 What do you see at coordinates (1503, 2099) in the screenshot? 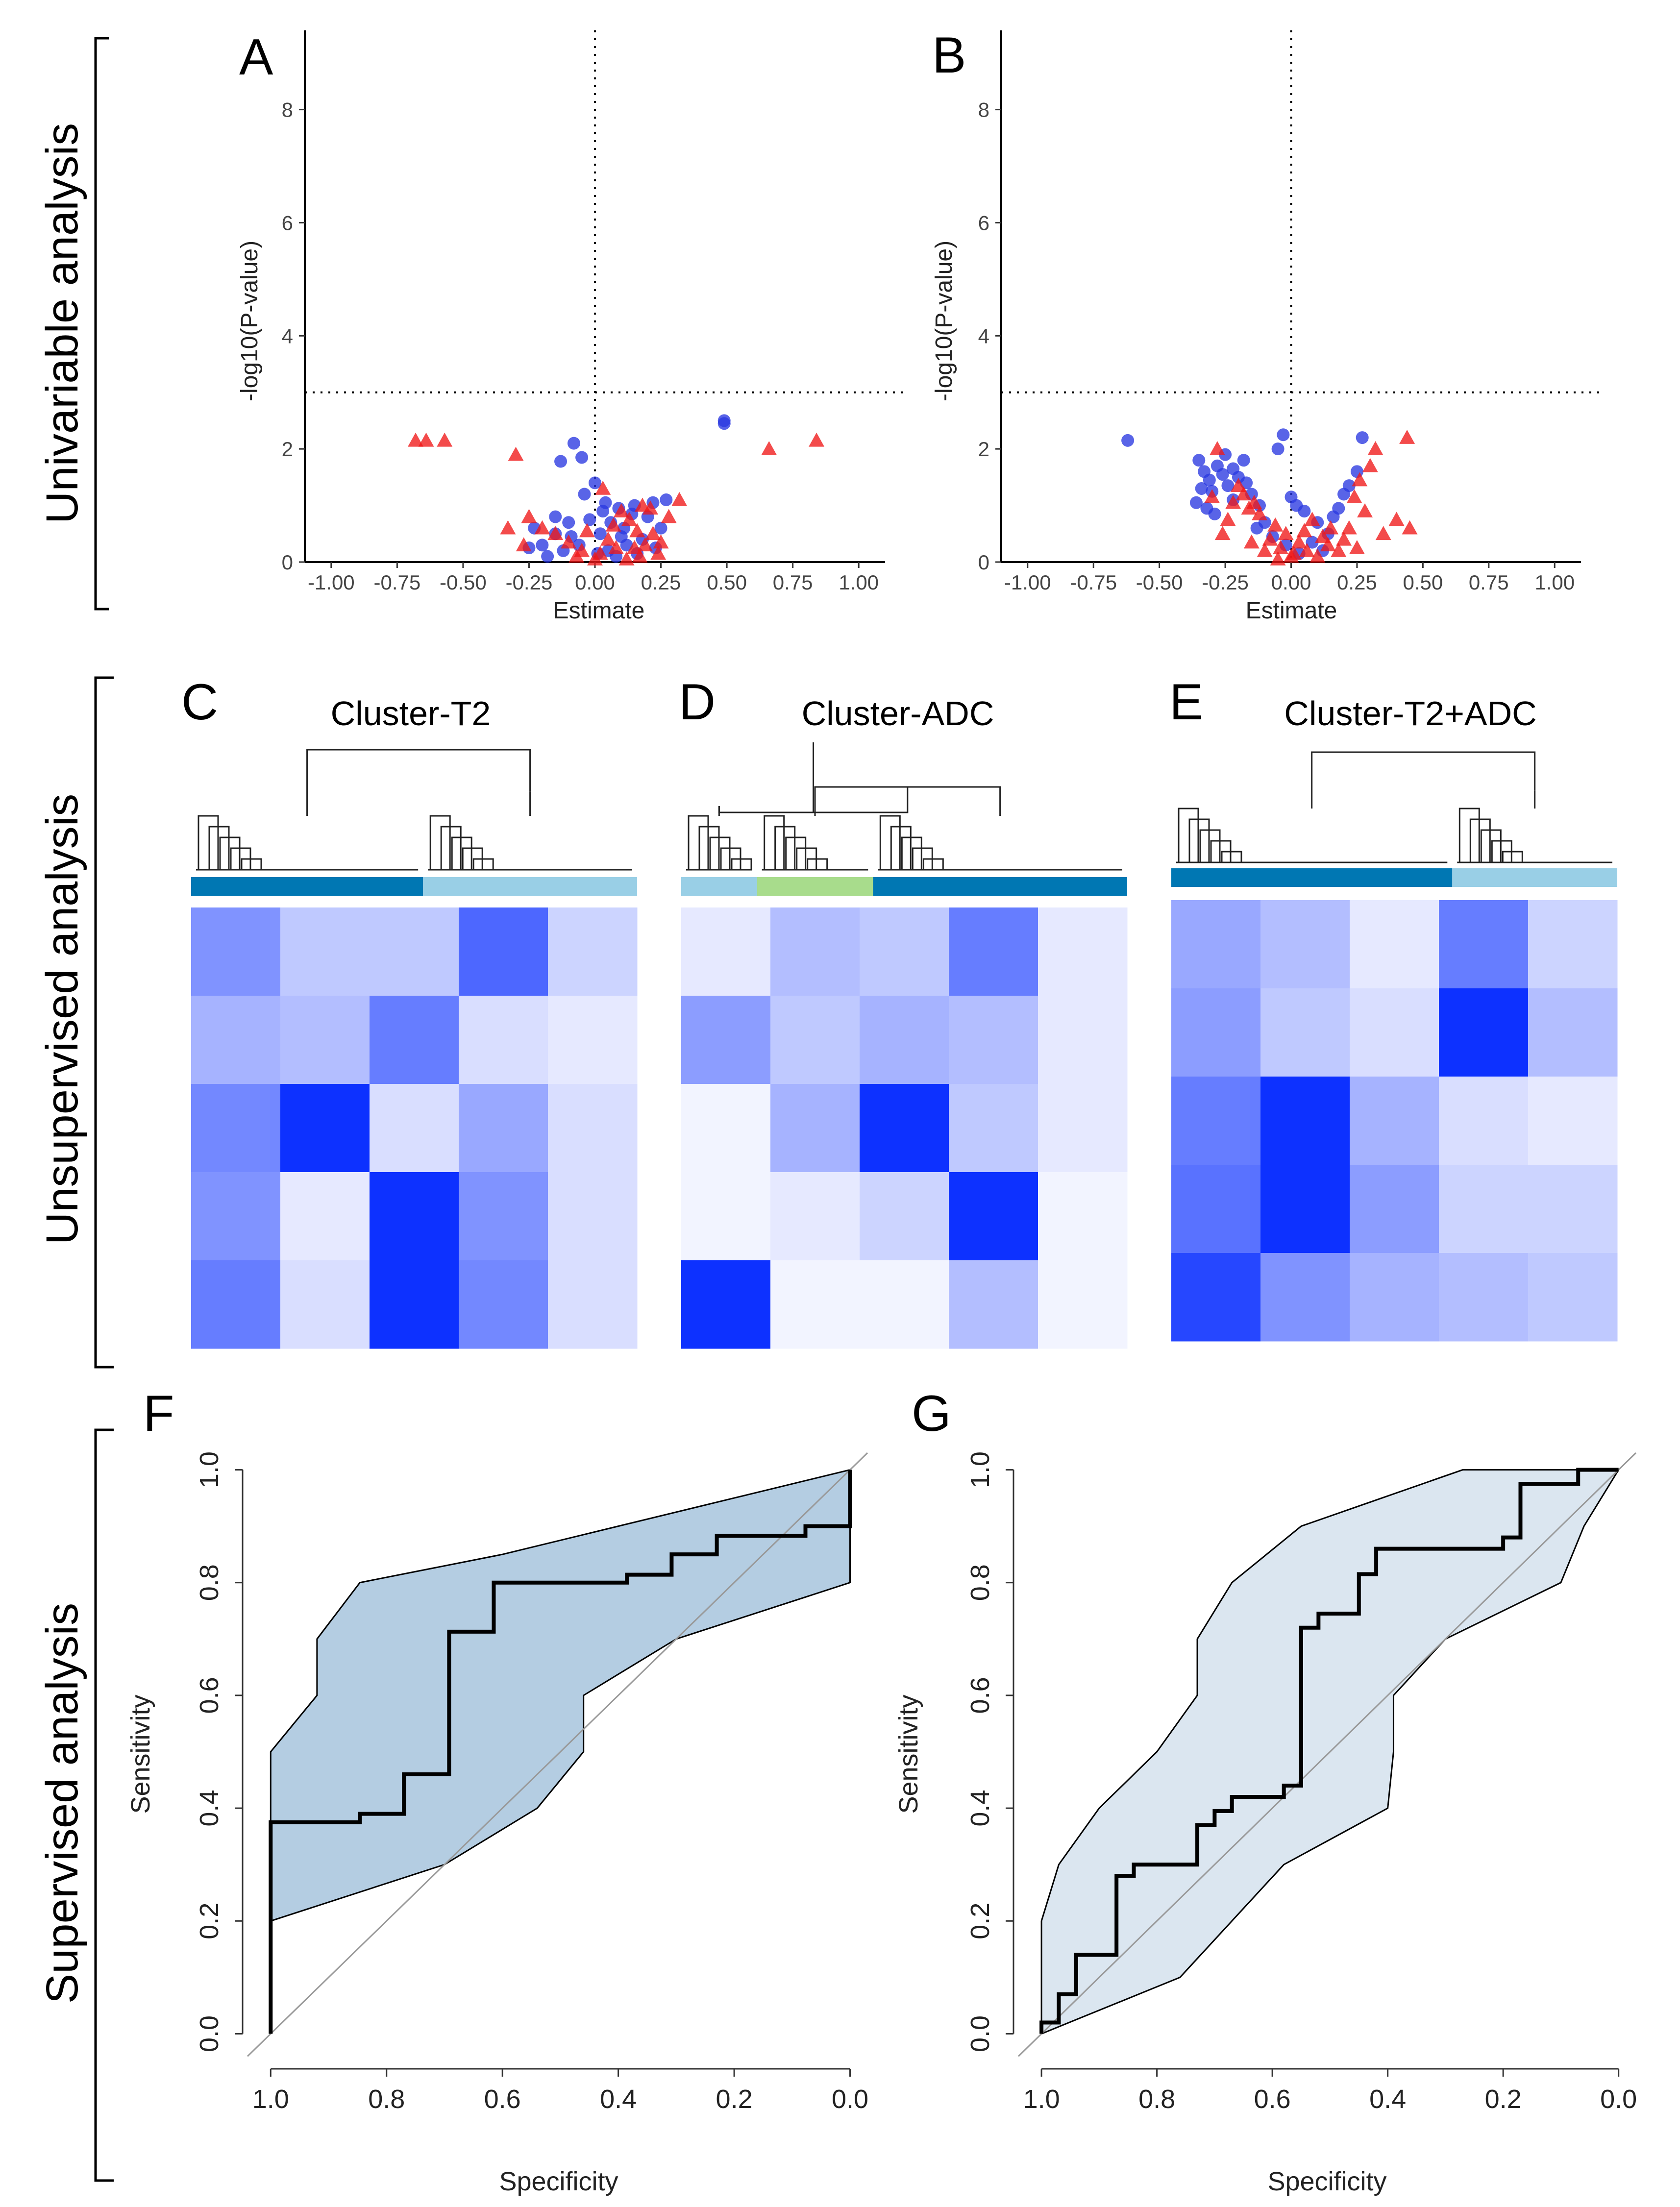
I see `x-tick-label: 0.2` at bounding box center [1503, 2099].